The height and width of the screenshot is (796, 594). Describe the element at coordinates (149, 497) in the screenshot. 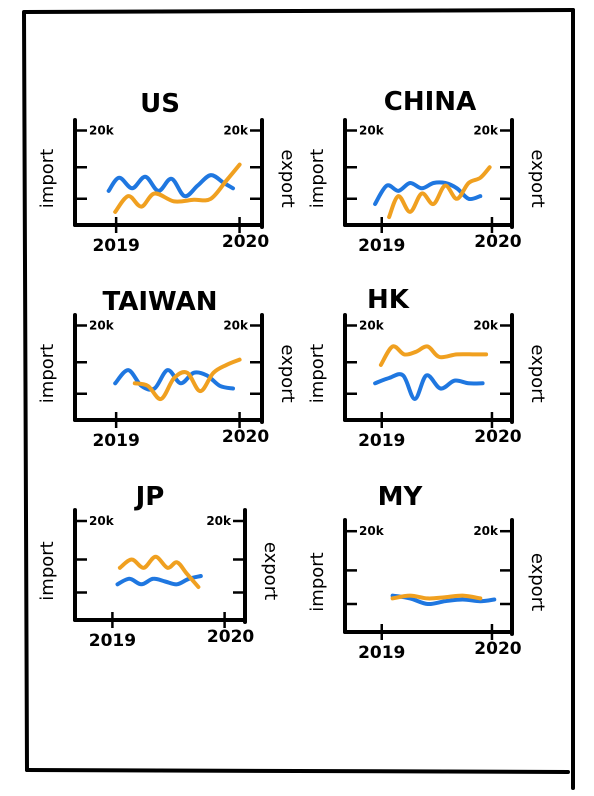

I see `chart-title: JP` at that location.